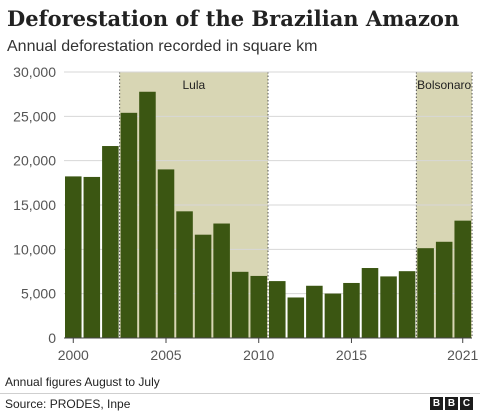 The width and height of the screenshot is (480, 412). What do you see at coordinates (52, 338) in the screenshot?
I see `y-tick-label: 0` at bounding box center [52, 338].